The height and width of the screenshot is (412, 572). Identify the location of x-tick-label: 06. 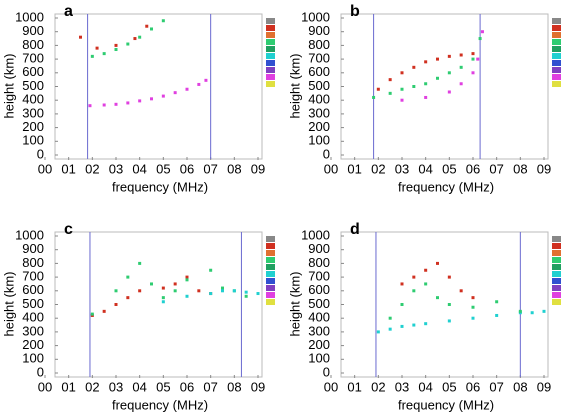
(473, 168).